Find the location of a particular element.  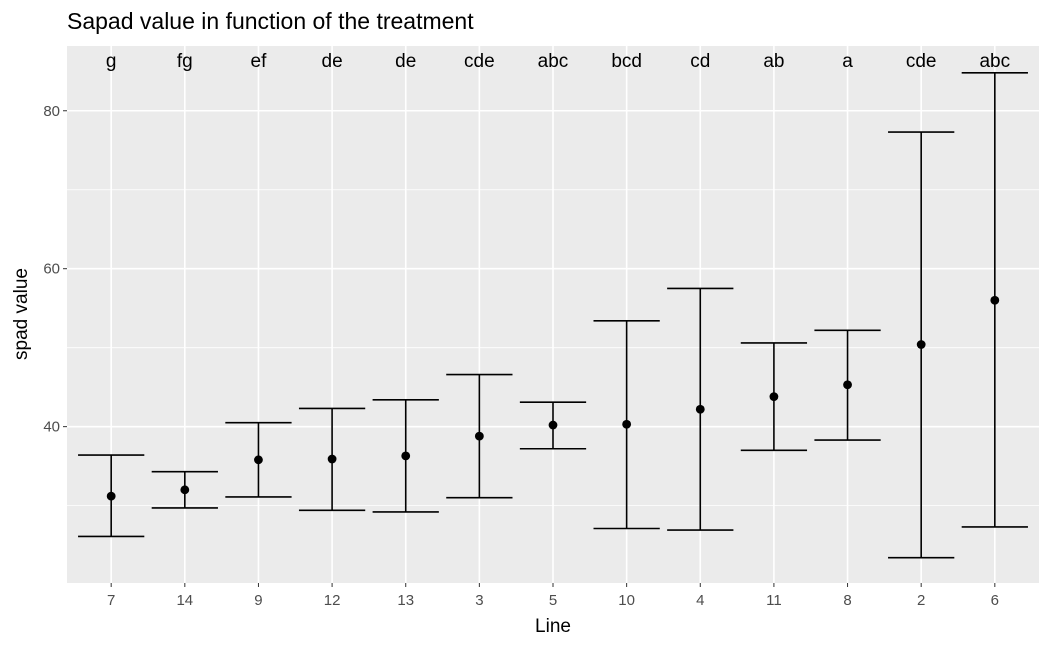

x-tick-label: 5 is located at coordinates (553, 600).